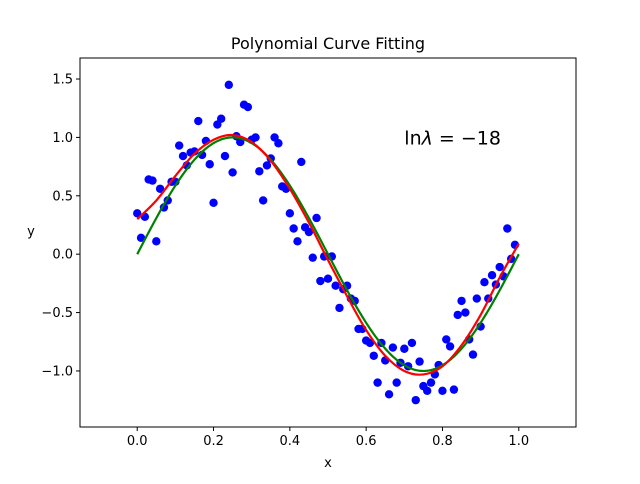 The width and height of the screenshot is (640, 484). I want to click on y-tick-label: −0.5, so click(57, 313).